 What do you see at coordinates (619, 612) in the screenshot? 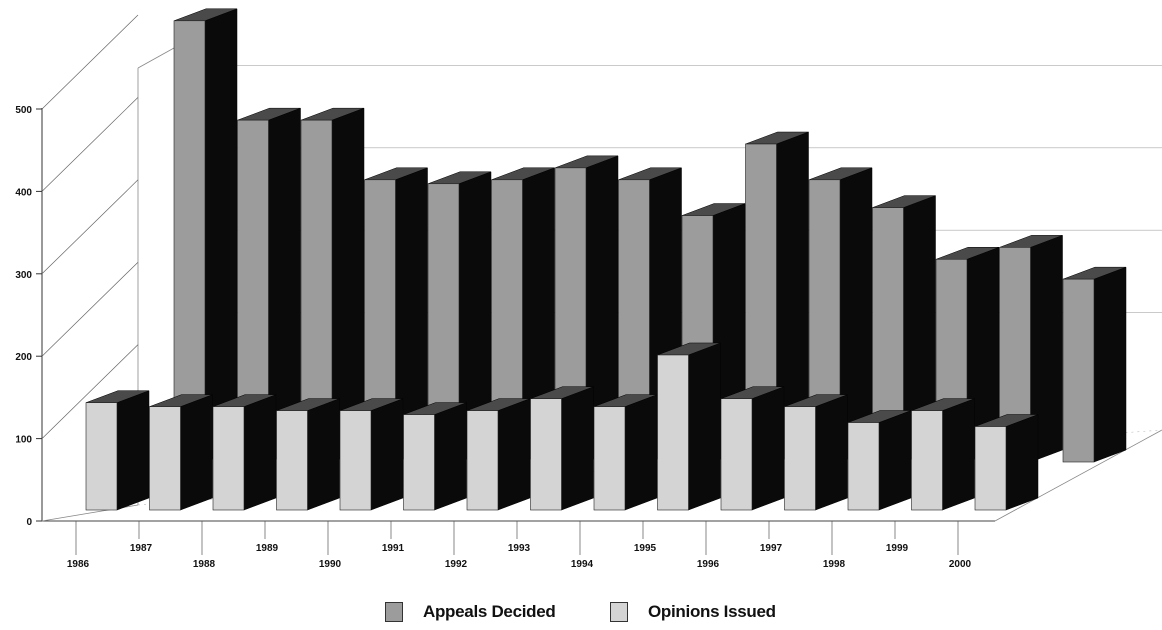
I see `legend-swatch-opinions` at bounding box center [619, 612].